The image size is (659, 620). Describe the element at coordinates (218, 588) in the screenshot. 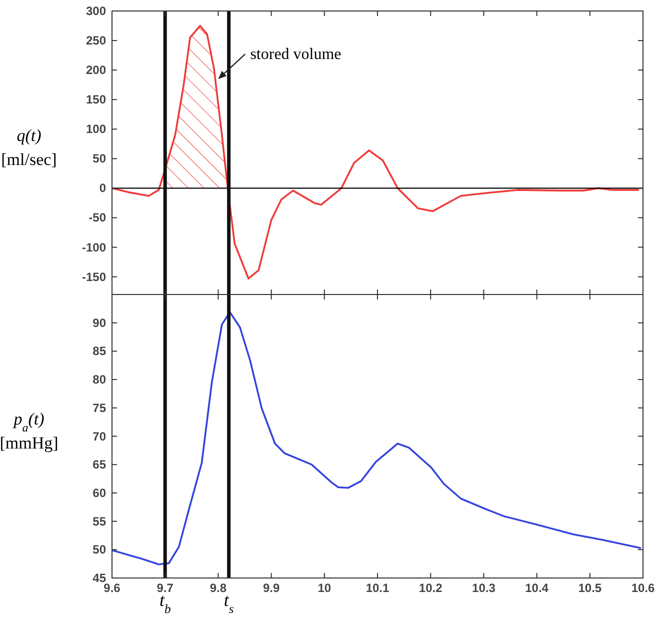

I see `x-tick-label: 9.8` at that location.